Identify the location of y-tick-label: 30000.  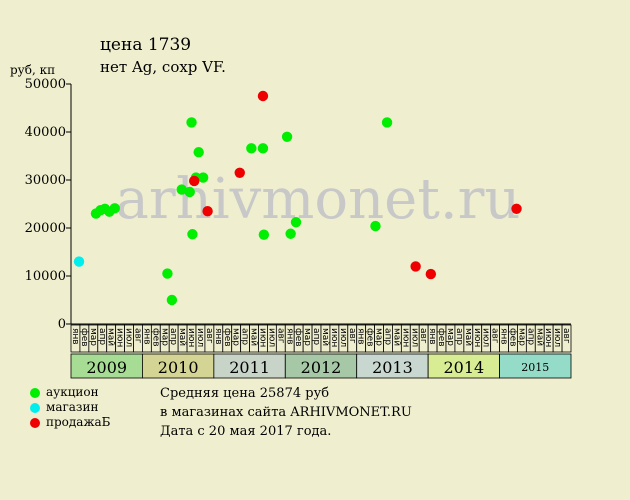
(45, 180).